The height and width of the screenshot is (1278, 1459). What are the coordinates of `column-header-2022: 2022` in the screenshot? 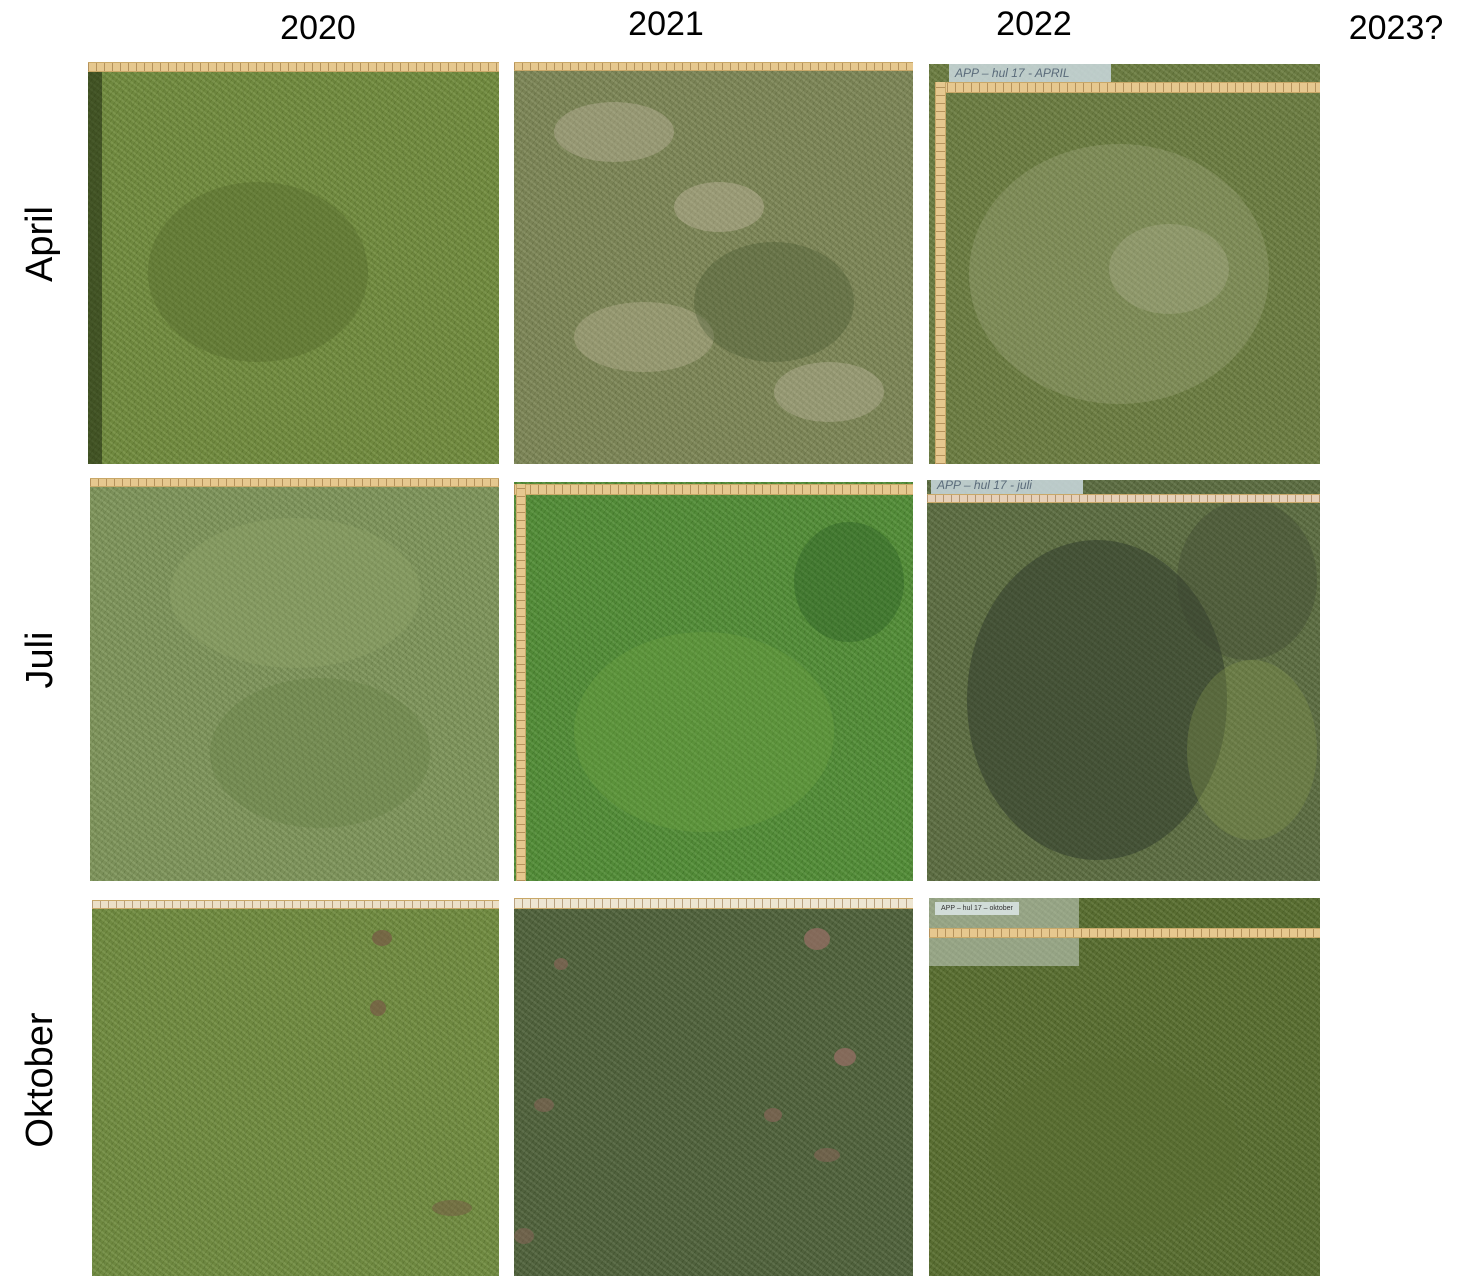 It's located at (1034, 24).